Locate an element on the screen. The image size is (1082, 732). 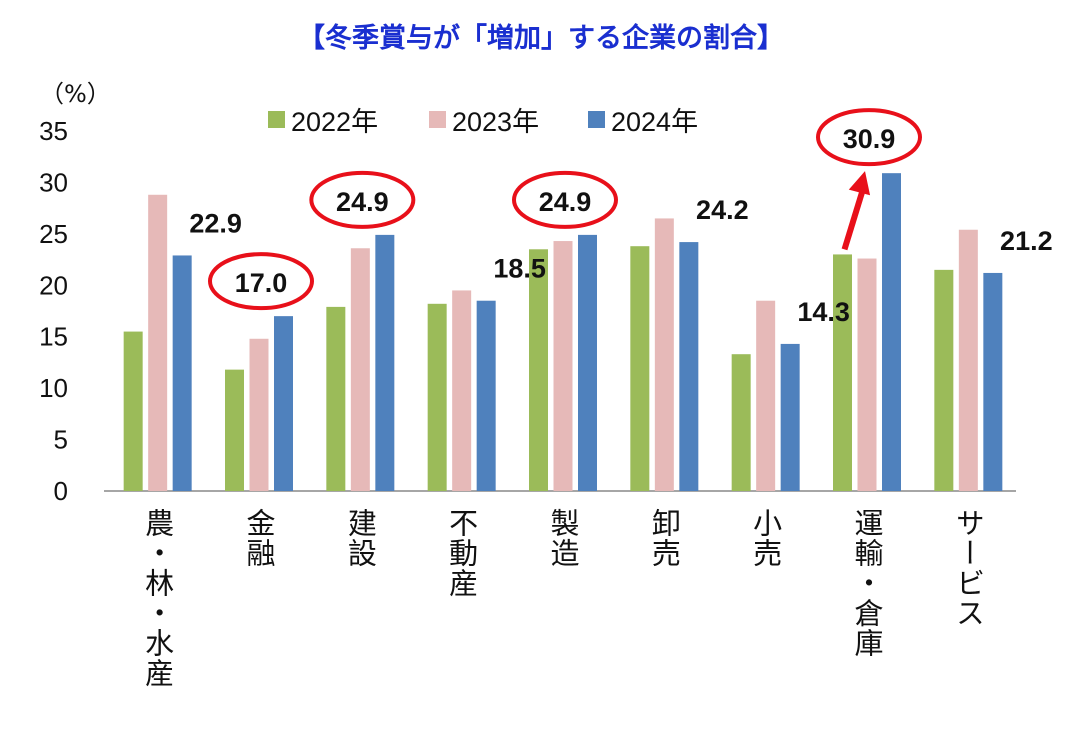
bar-2023年-農・林・水産 is located at coordinates (158, 342).